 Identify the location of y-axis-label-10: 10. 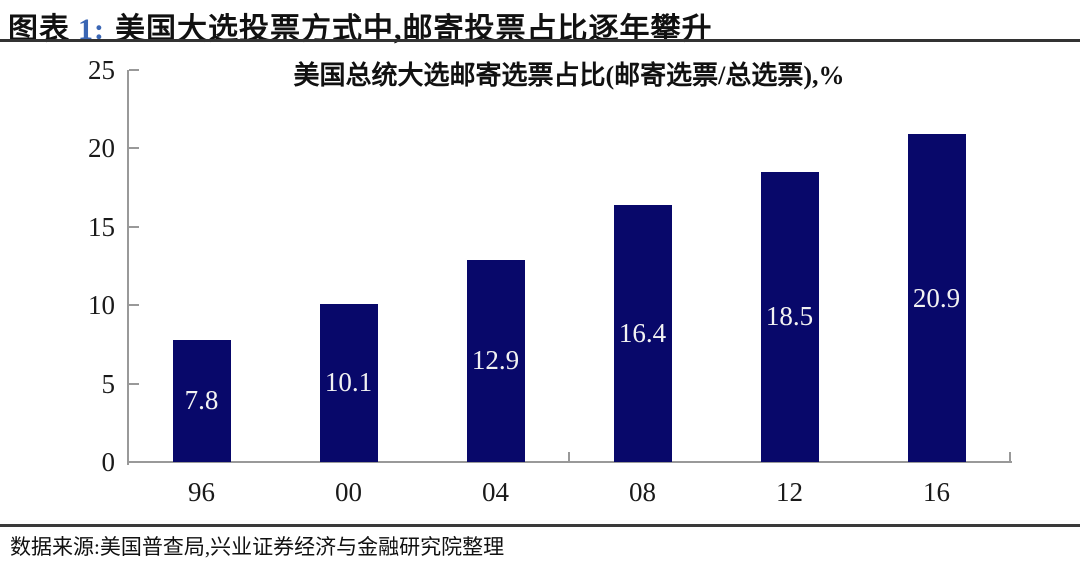
(101, 305).